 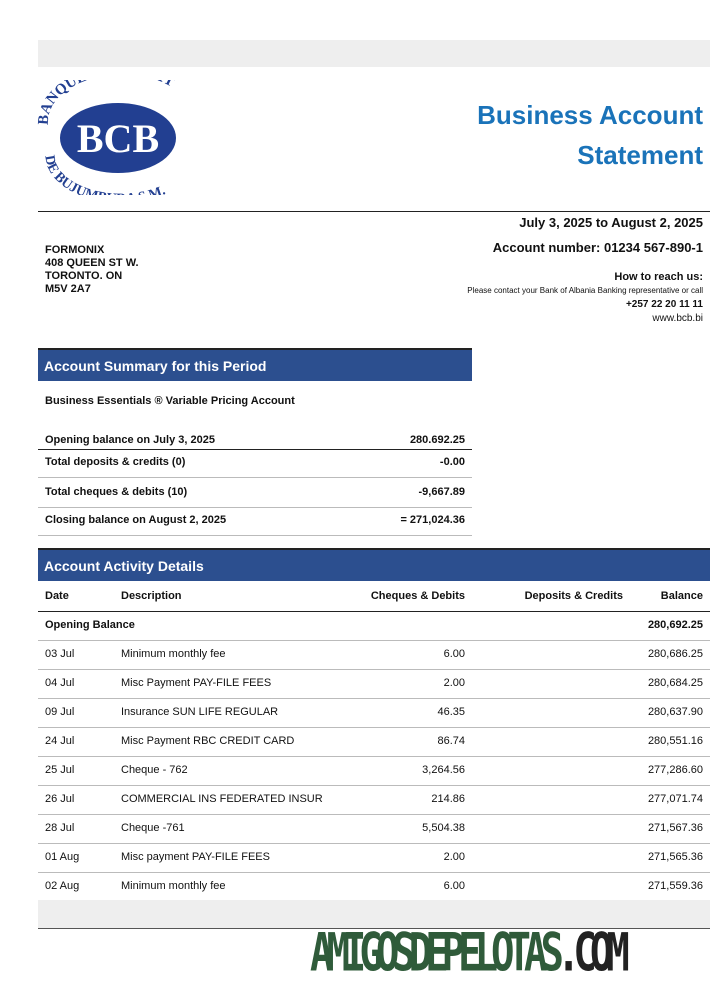 What do you see at coordinates (60, 741) in the screenshot?
I see `activity-cell: 24 Jul` at bounding box center [60, 741].